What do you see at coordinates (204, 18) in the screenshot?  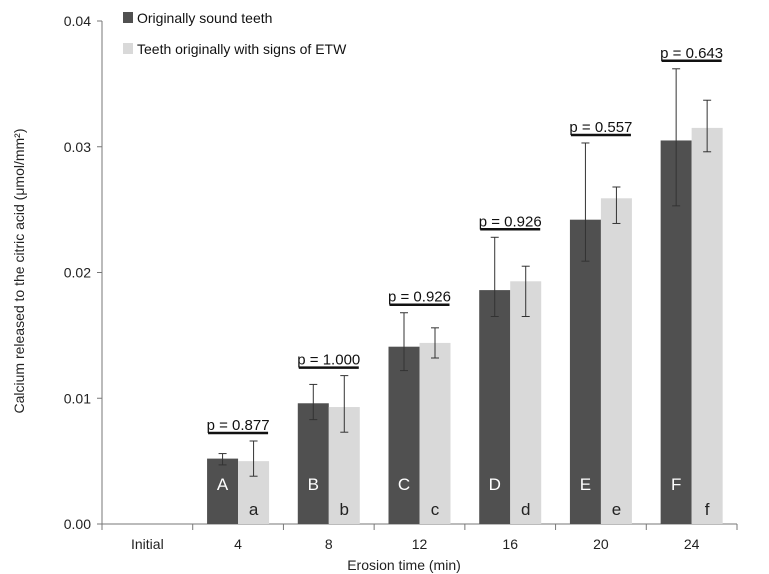 I see `legend-label-sound: Originally sound teeth` at bounding box center [204, 18].